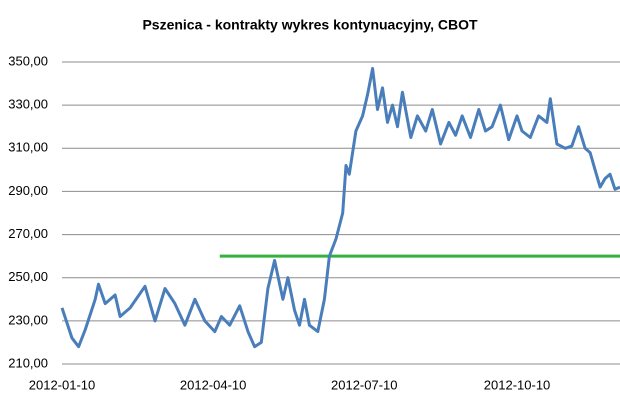 The height and width of the screenshot is (413, 620). What do you see at coordinates (28, 190) in the screenshot?
I see `y-tick-label: 290,00` at bounding box center [28, 190].